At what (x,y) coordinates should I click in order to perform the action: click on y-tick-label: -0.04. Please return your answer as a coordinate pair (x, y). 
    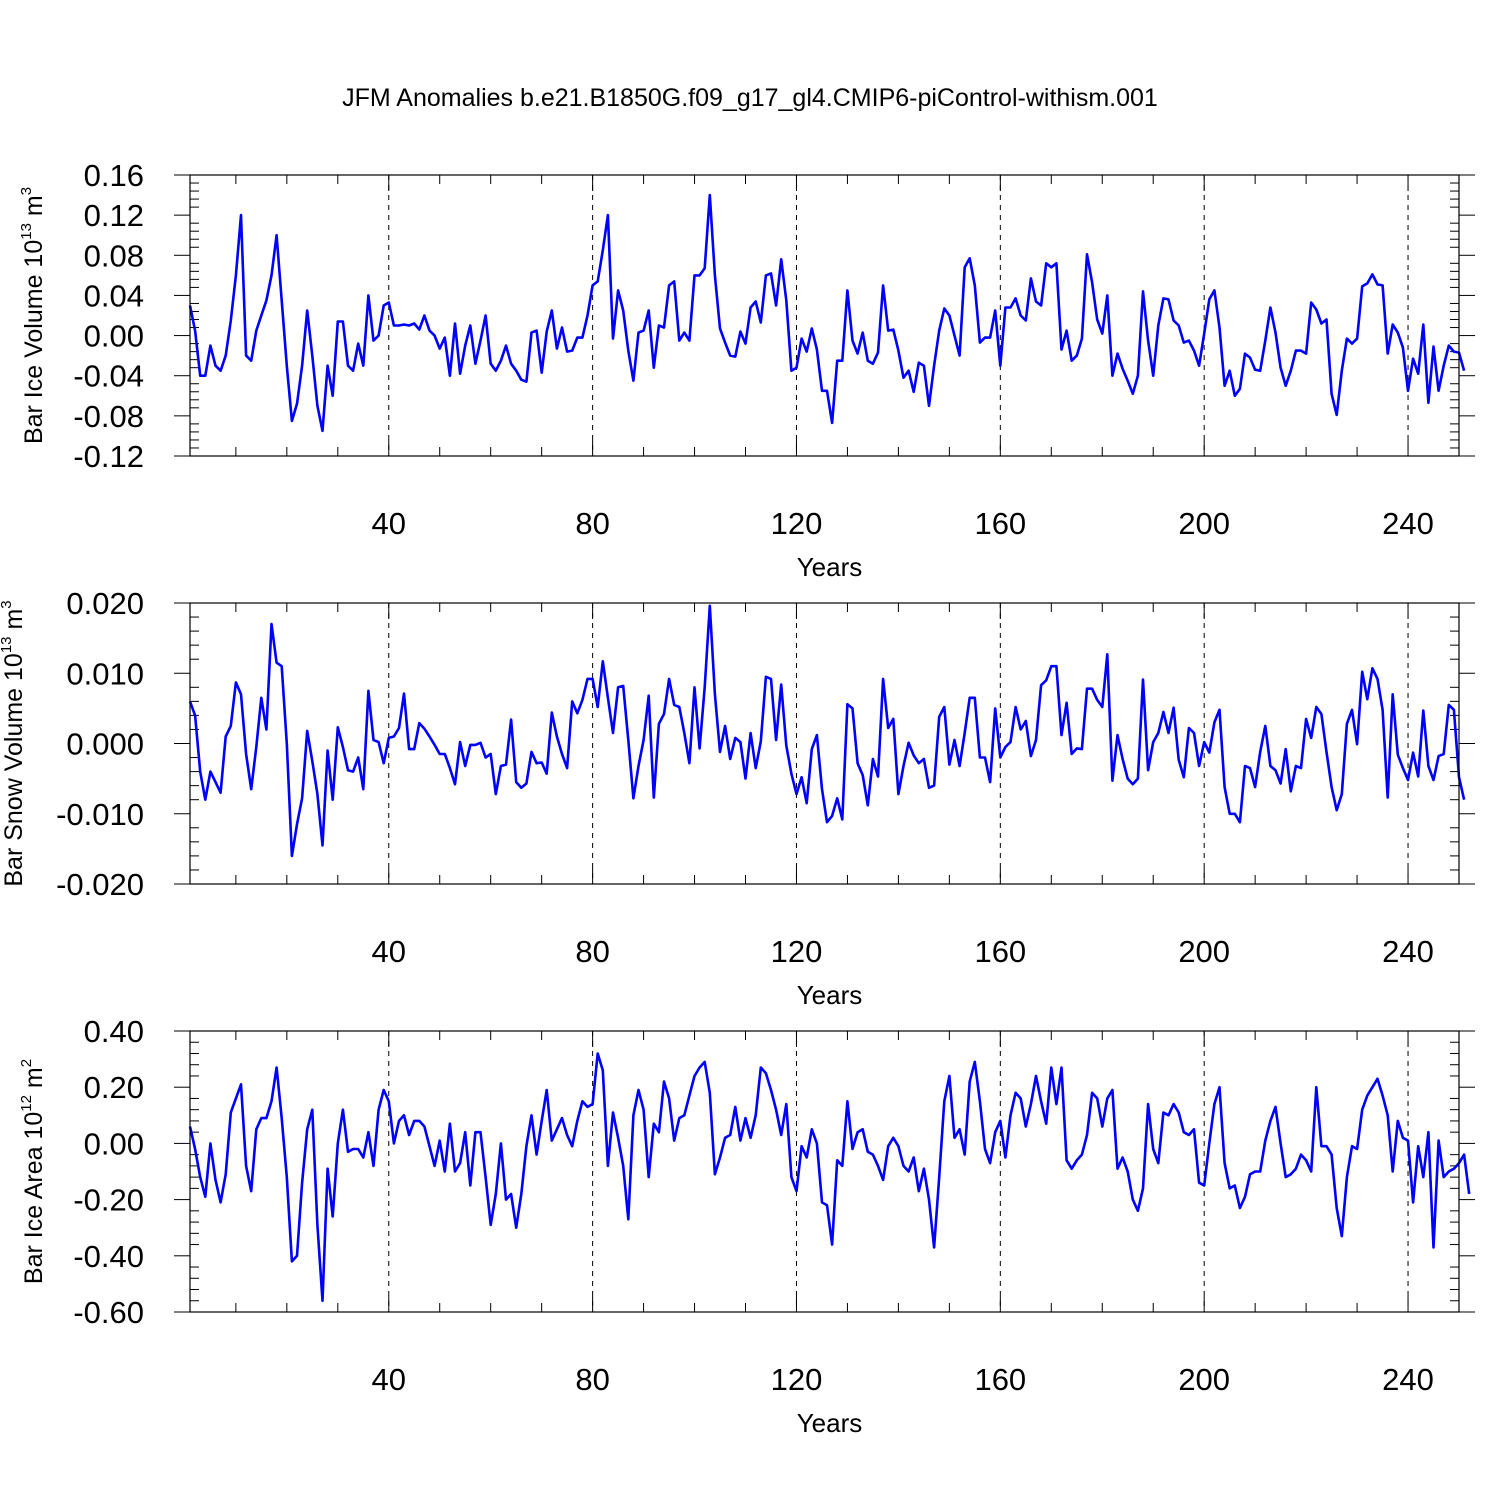
    Looking at the image, I should click on (108, 376).